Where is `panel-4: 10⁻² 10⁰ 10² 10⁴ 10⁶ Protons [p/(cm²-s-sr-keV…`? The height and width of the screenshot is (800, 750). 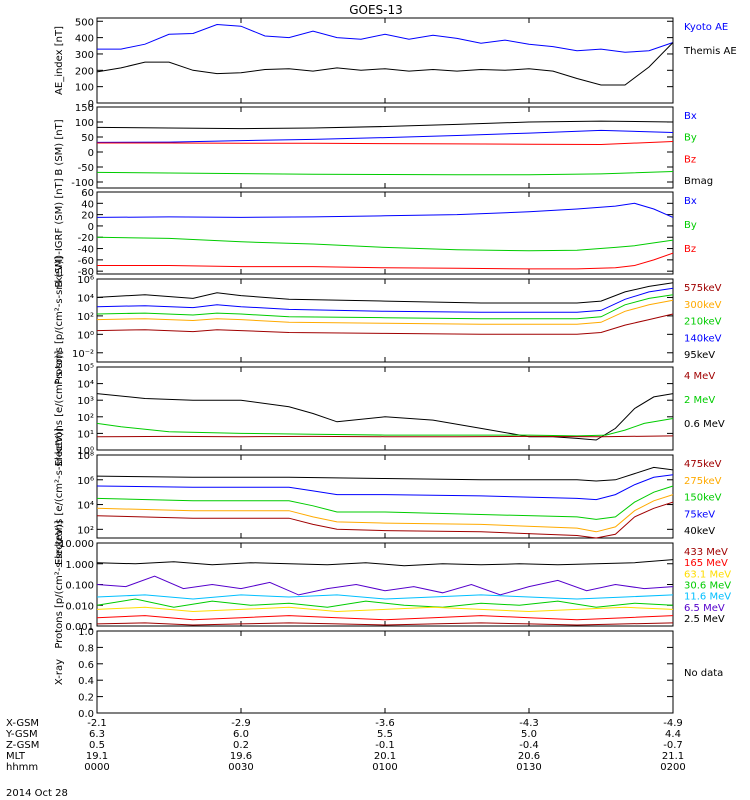 panel-4: 10⁻² 10⁰ 10² 10⁴ 10⁶ Protons [p/(cm²-s-sr-keV… is located at coordinates (388, 320).